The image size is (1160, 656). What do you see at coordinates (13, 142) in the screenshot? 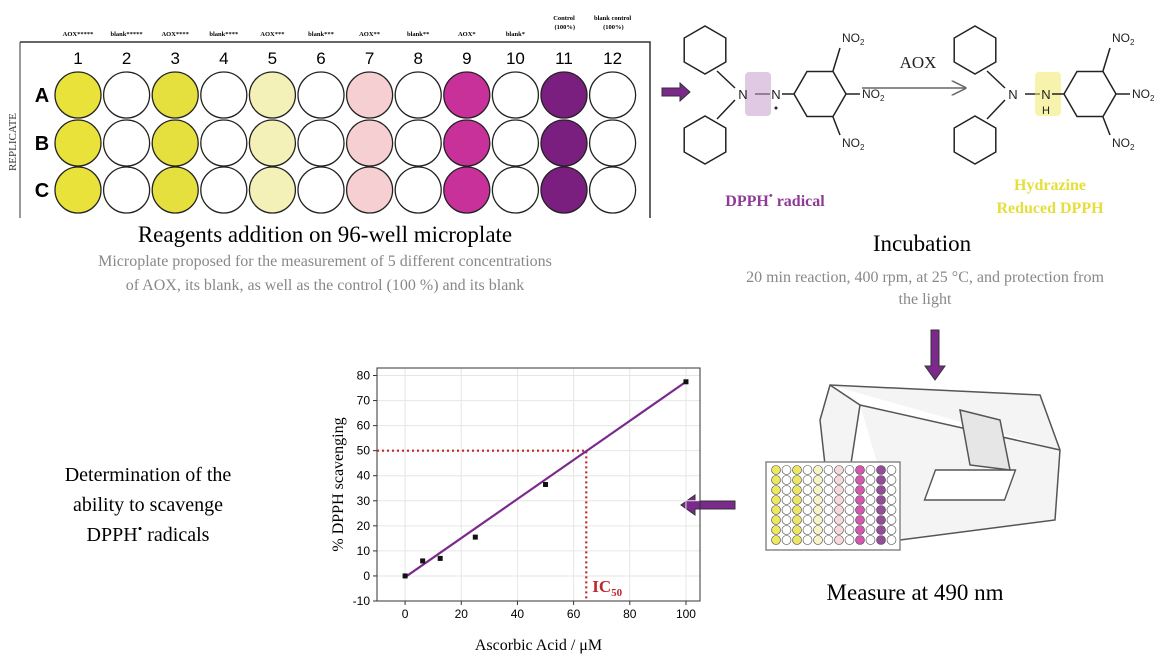
I see `replicate-label: REPLICATE` at bounding box center [13, 142].